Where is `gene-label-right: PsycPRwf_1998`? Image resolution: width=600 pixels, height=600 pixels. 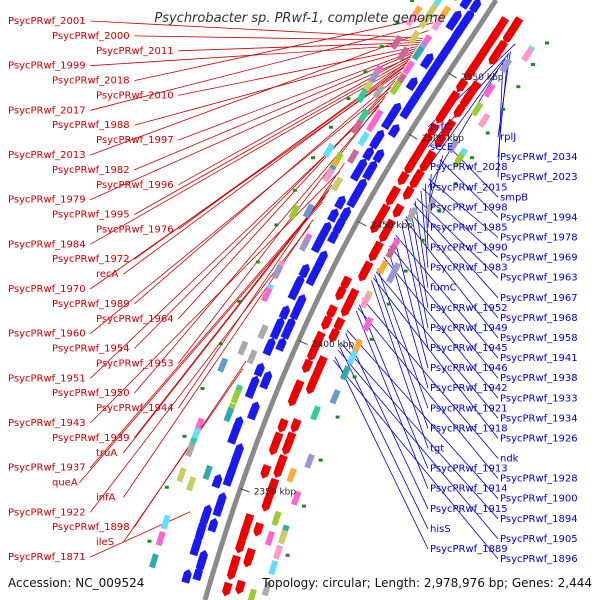 gene-label-right: PsycPRwf_1998 is located at coordinates (469, 207).